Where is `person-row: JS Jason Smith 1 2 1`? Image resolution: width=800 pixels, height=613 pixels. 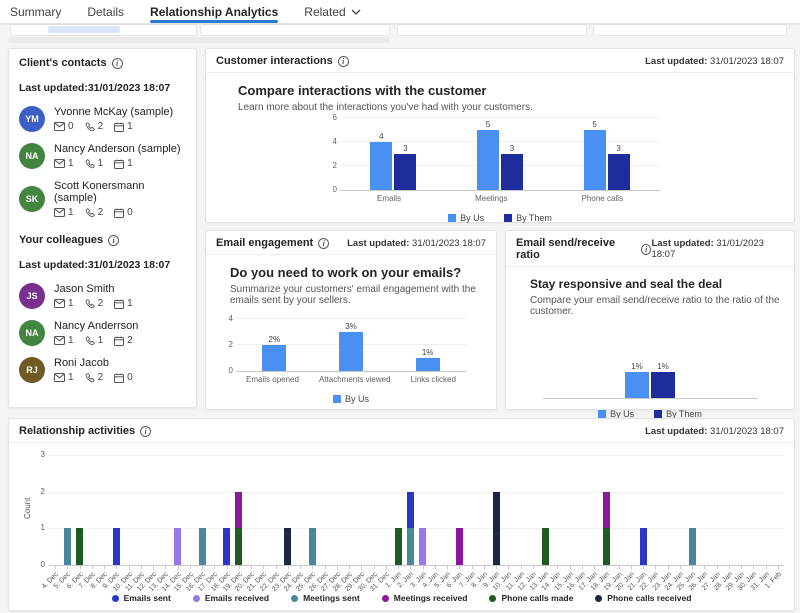
person-row: JS Jason Smith 1 2 1 is located at coordinates (102, 296).